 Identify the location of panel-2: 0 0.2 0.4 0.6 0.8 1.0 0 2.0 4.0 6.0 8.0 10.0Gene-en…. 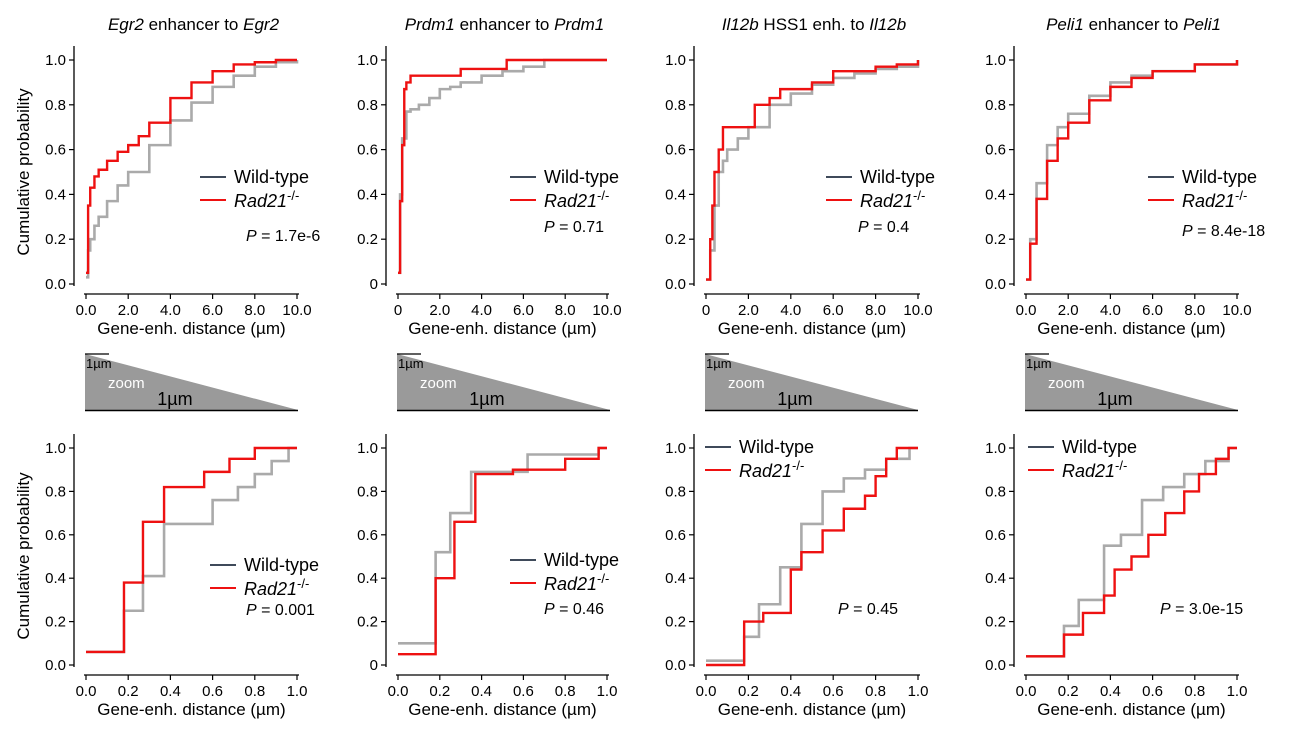
(489, 176).